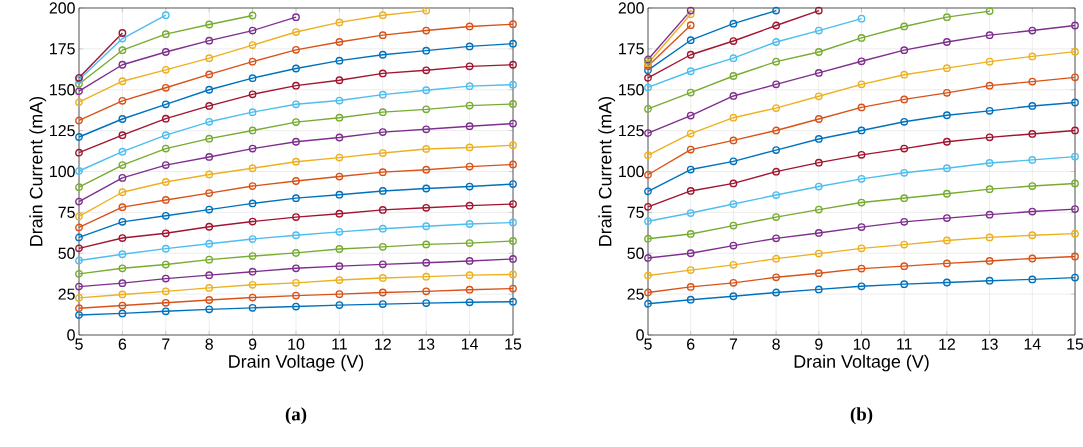 The width and height of the screenshot is (1083, 447). What do you see at coordinates (776, 344) in the screenshot?
I see `x-tick-label: 8` at bounding box center [776, 344].